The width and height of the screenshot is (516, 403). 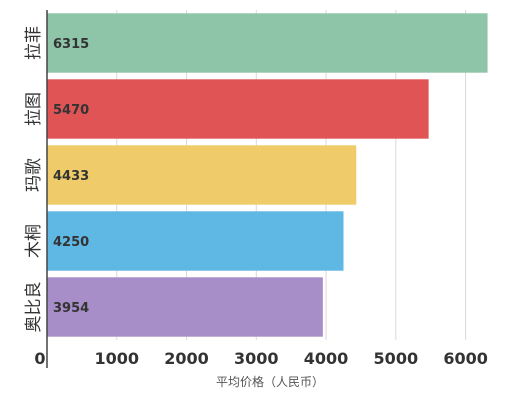 I want to click on value-label-3: 4433, so click(x=71, y=176).